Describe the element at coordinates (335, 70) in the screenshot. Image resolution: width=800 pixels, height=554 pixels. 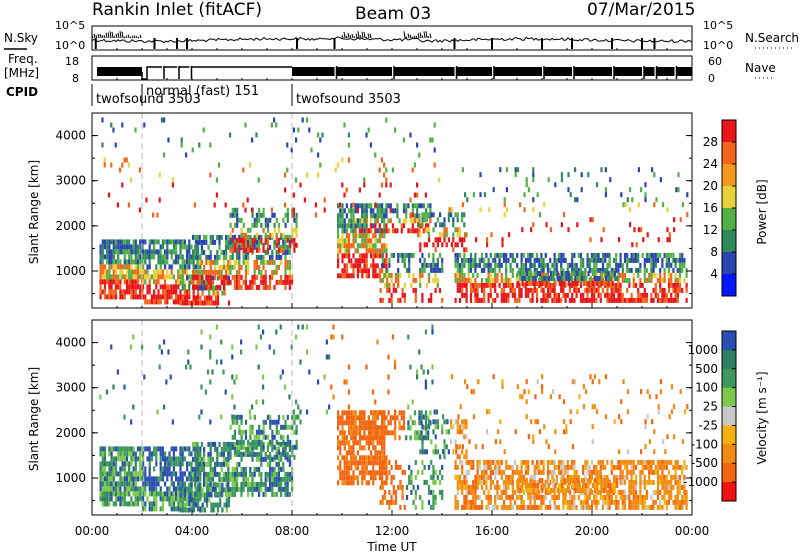
I see `freq-gap` at that location.